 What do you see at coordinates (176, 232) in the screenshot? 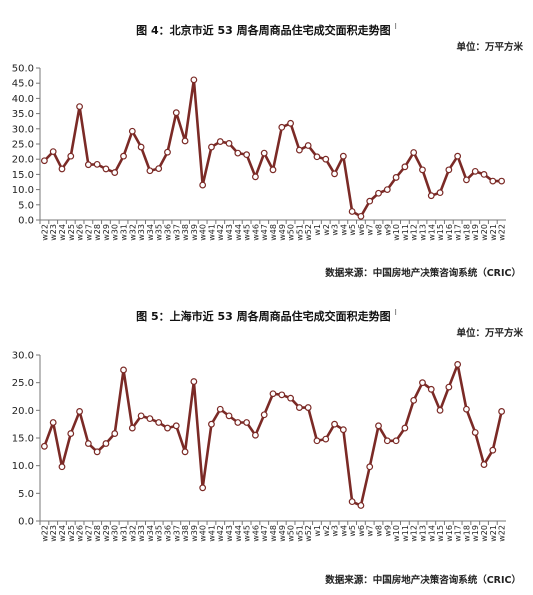
I see `x-tick-label: w37` at bounding box center [176, 232].